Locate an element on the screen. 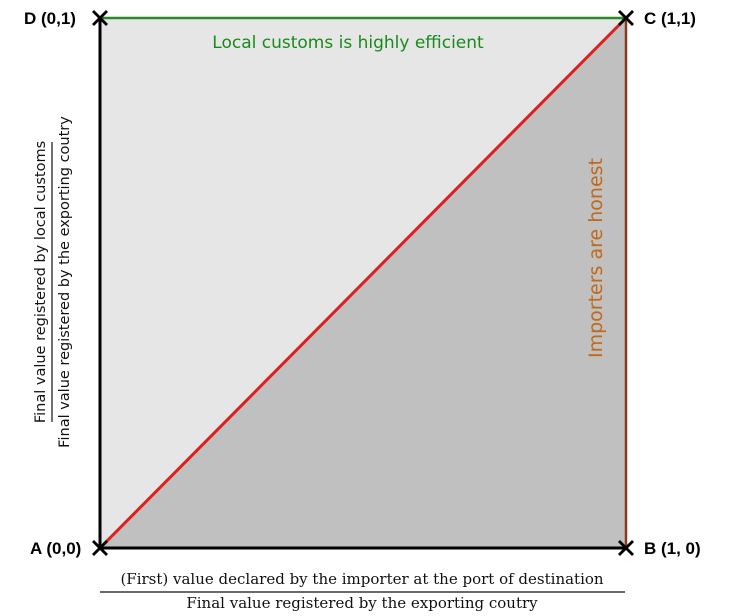 The width and height of the screenshot is (730, 616). corner-c-label: C (1,1) is located at coordinates (670, 18).